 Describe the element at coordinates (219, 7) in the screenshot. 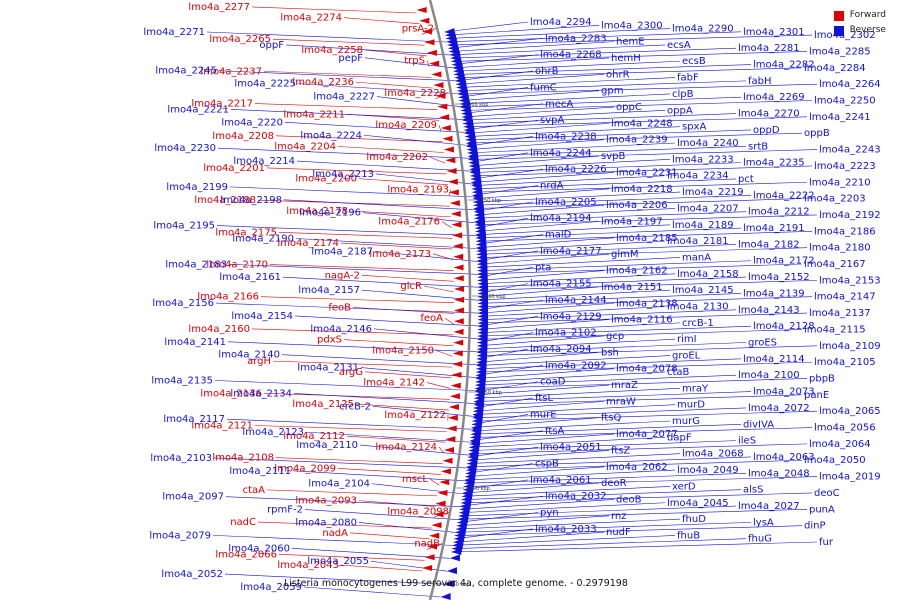

I see `forward-gene-label: lmo4a_2277` at that location.